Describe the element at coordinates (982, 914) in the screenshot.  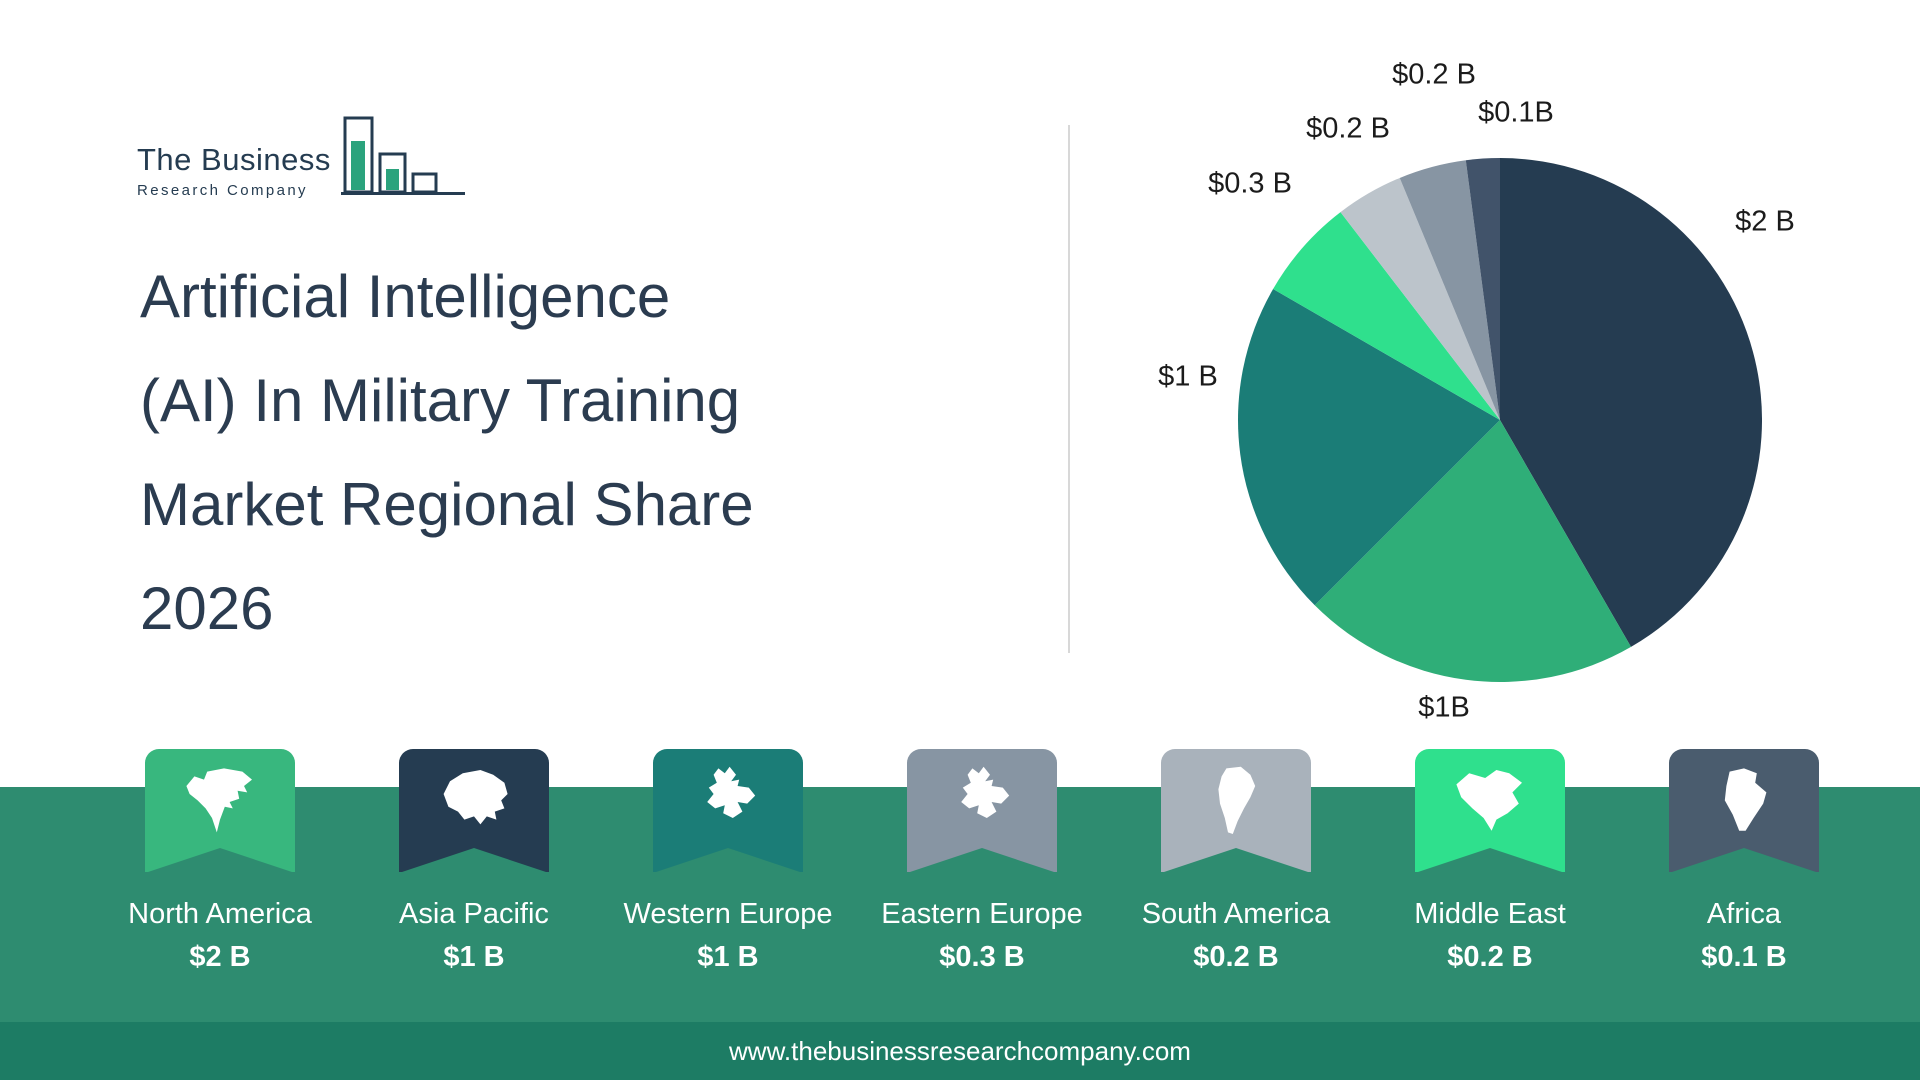
I see `region-name: Eastern Europe` at that location.